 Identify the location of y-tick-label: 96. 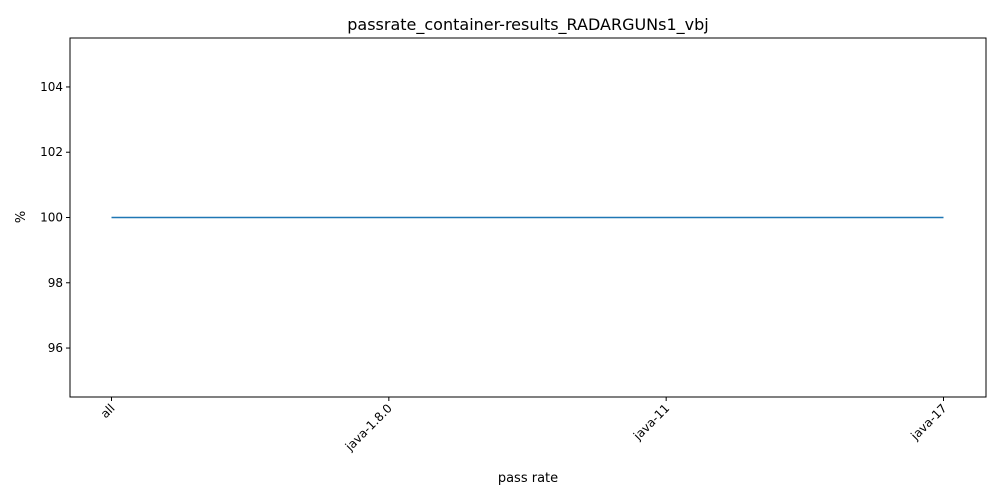
(55, 348).